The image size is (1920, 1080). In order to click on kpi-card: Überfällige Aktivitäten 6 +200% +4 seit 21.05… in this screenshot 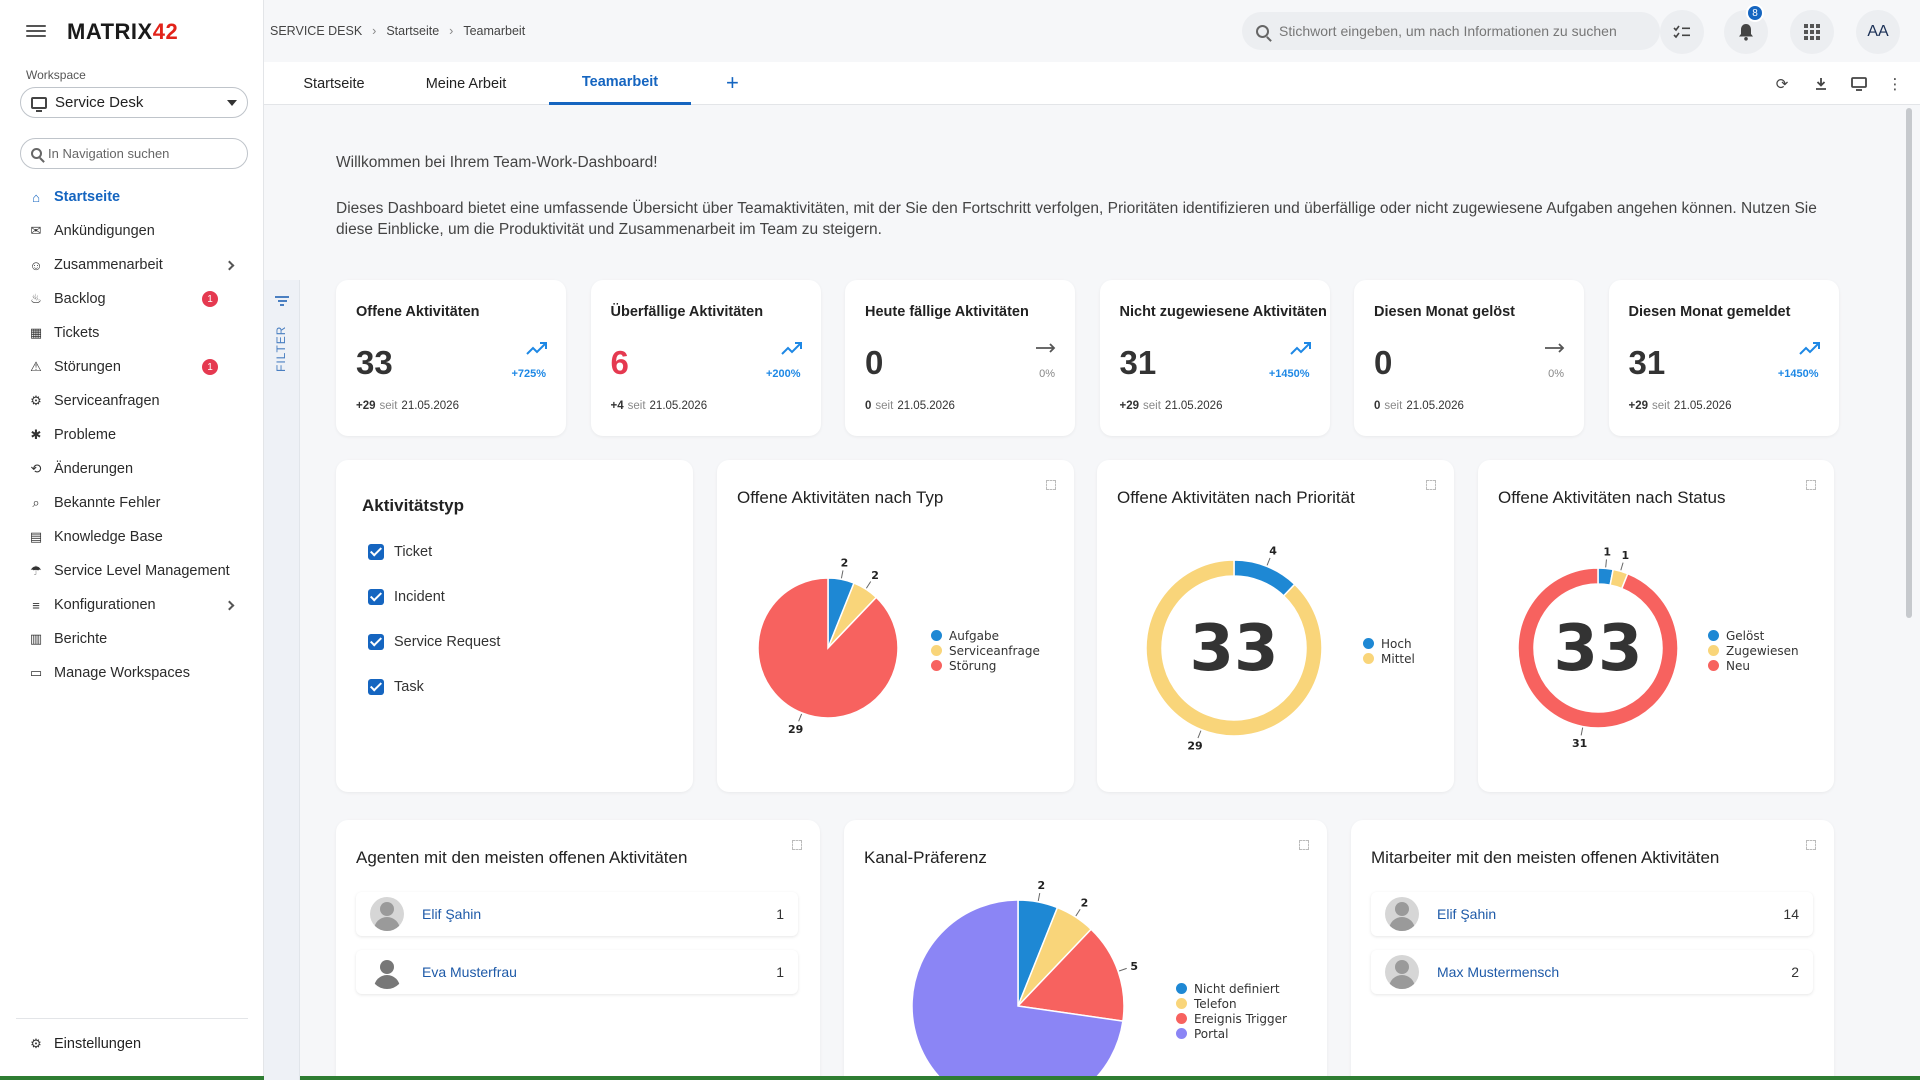, I will do `click(705, 358)`.